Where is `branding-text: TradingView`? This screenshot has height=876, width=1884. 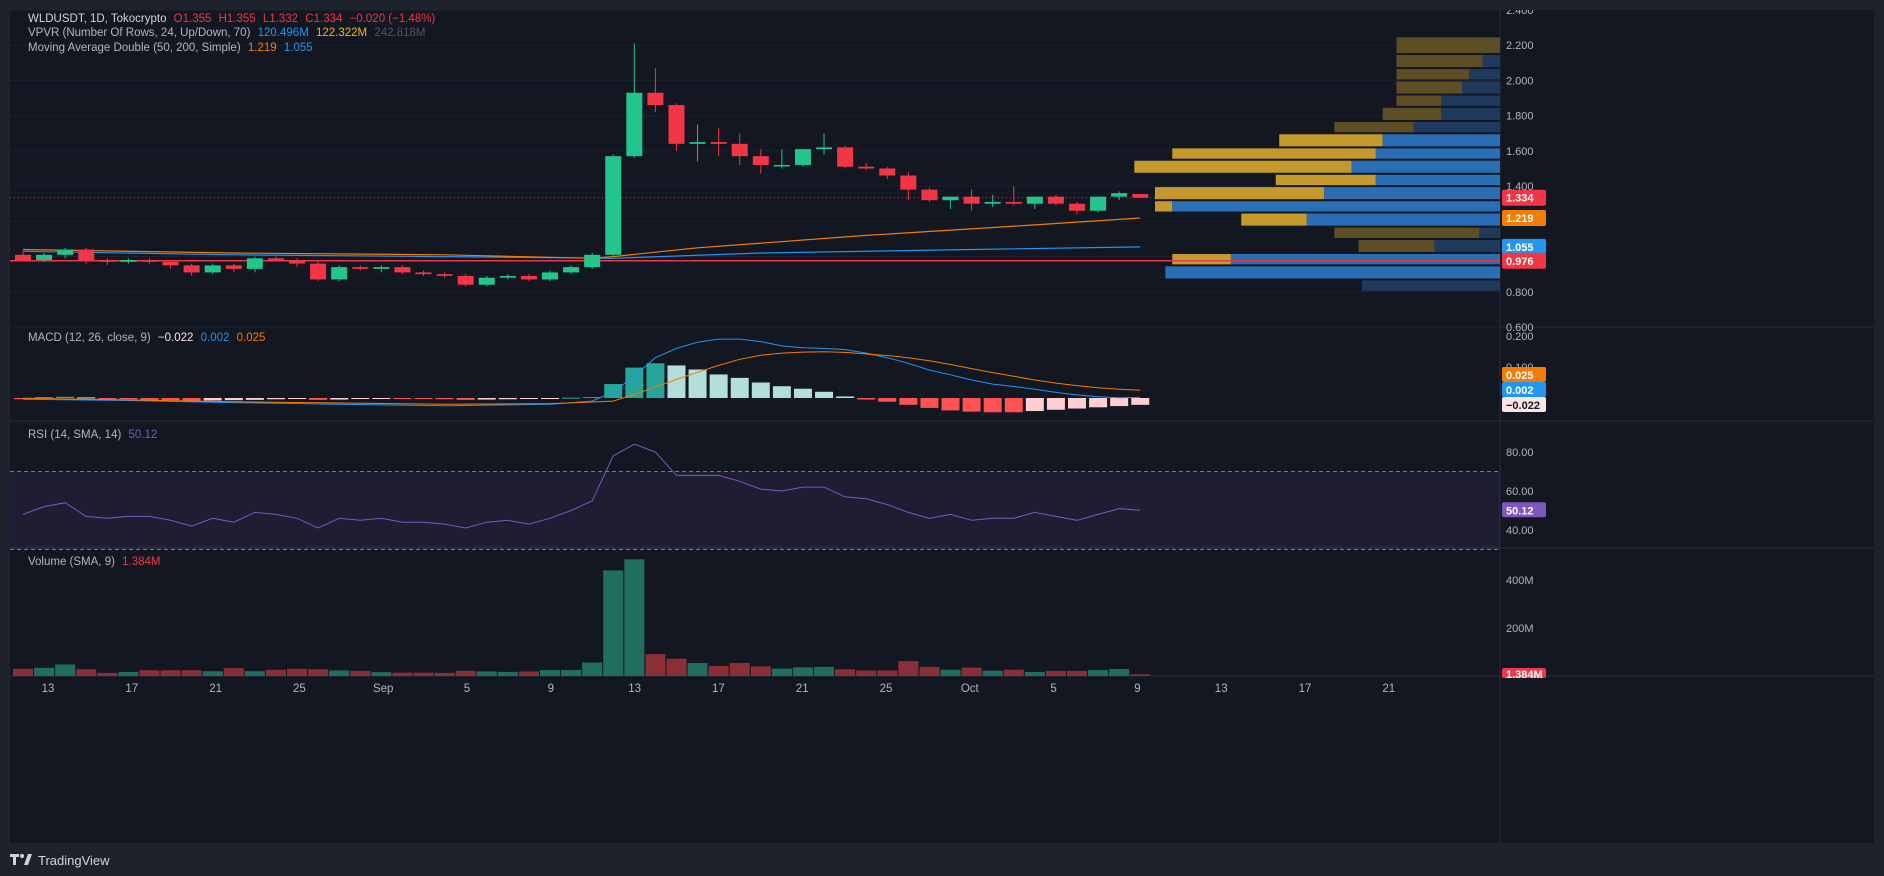 branding-text: TradingView is located at coordinates (74, 860).